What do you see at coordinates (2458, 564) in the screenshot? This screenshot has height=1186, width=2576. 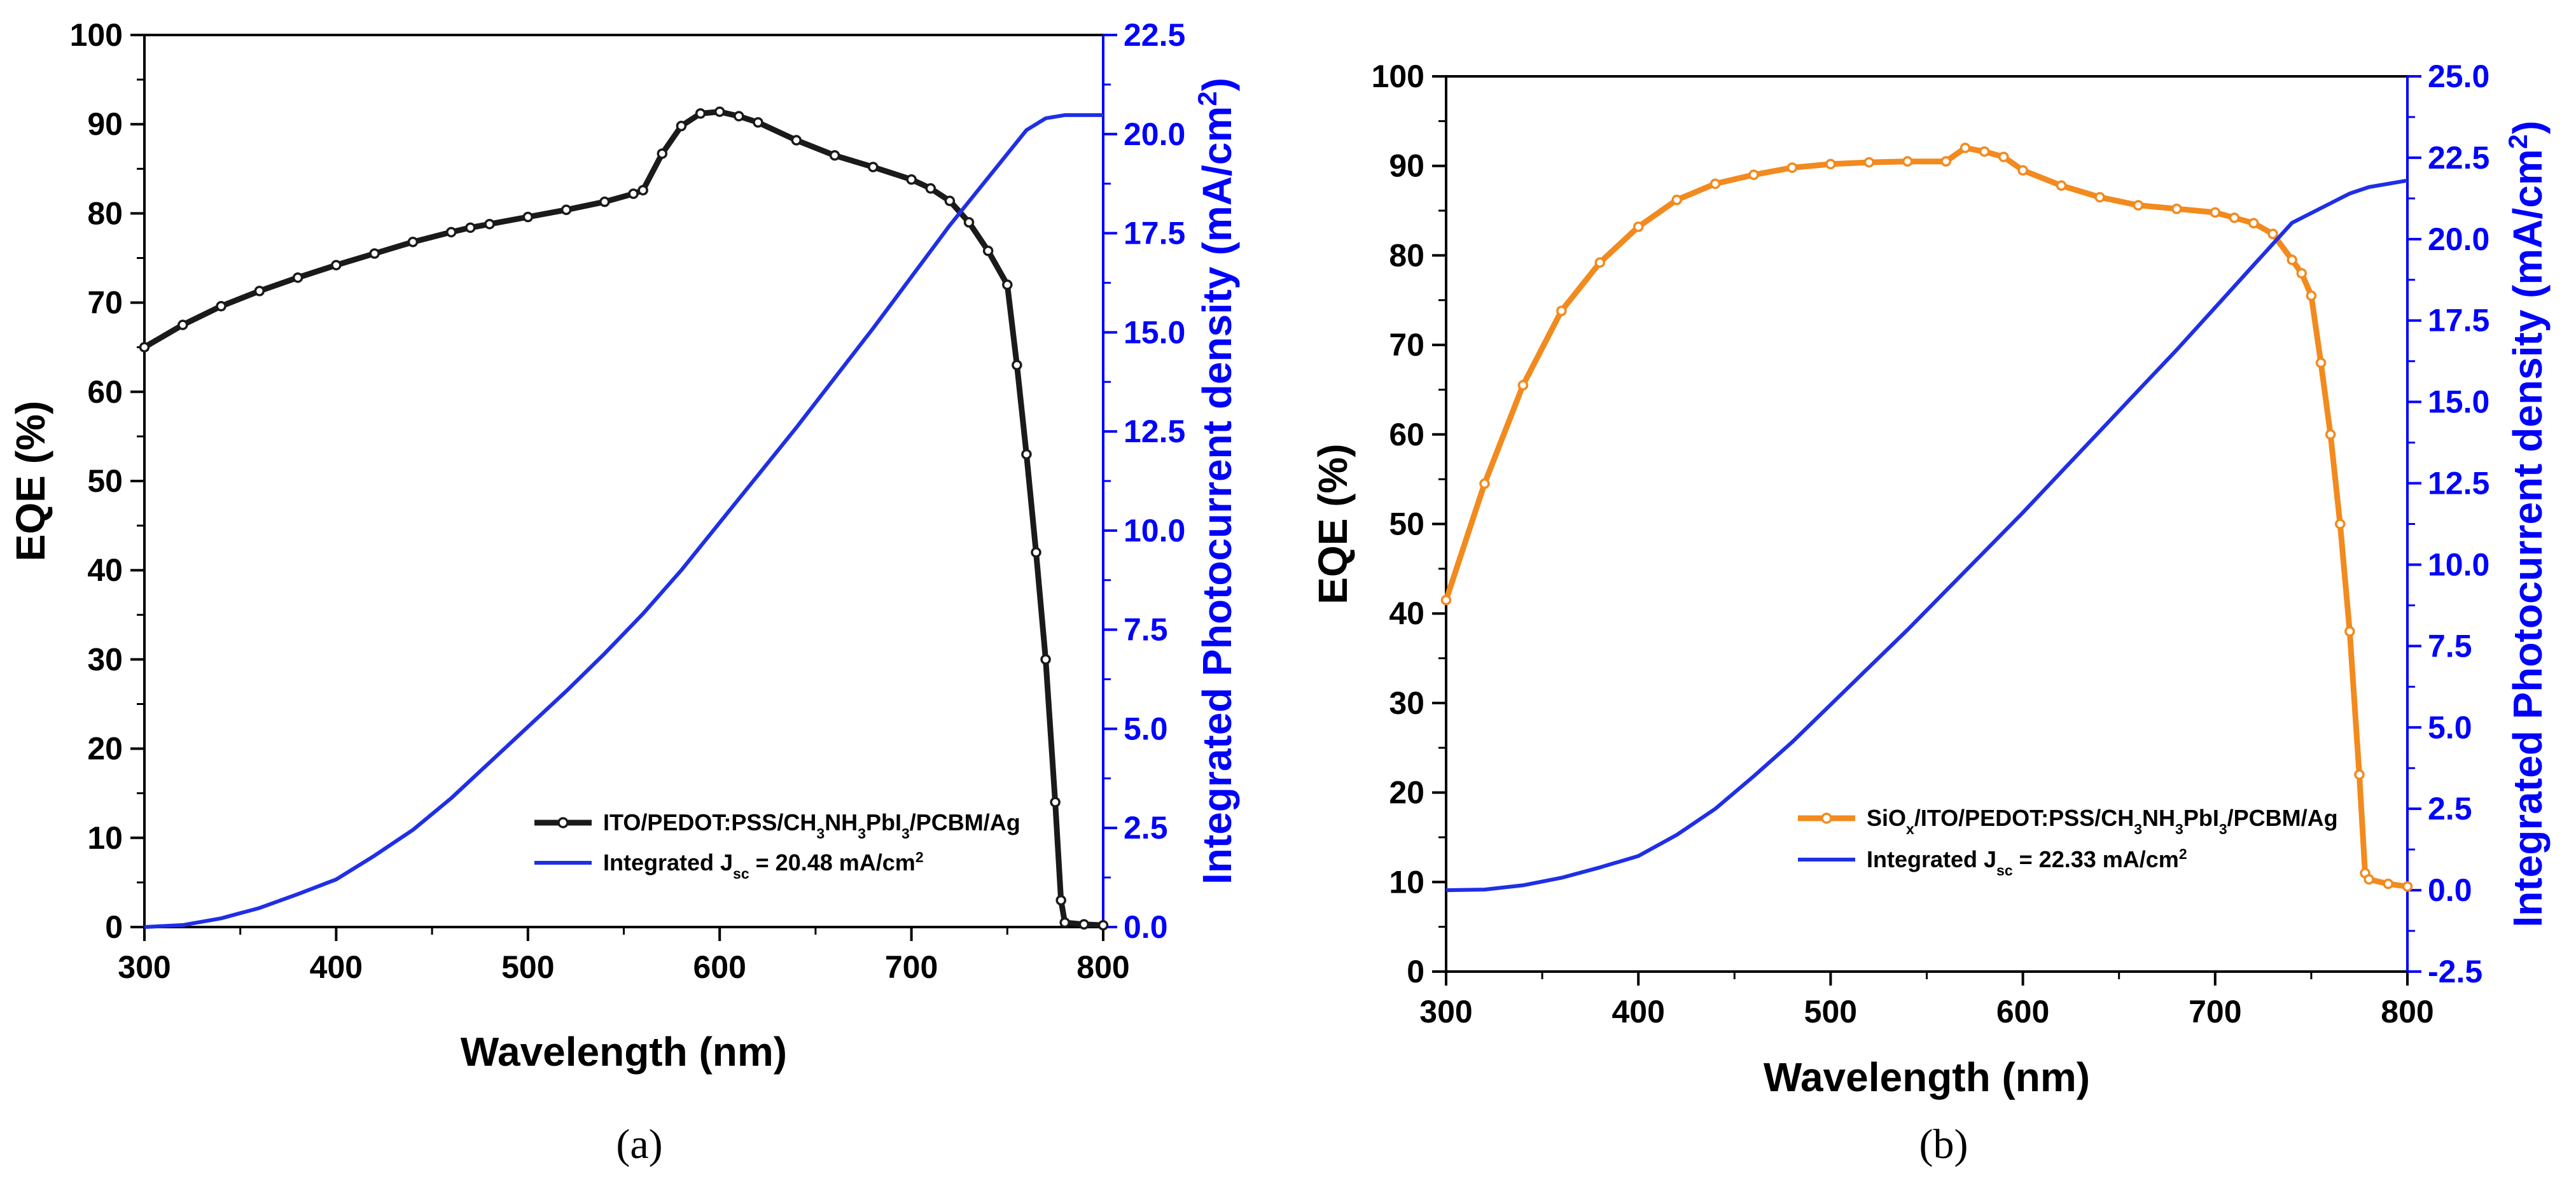 I see `y2-tick-label: 10.0` at bounding box center [2458, 564].